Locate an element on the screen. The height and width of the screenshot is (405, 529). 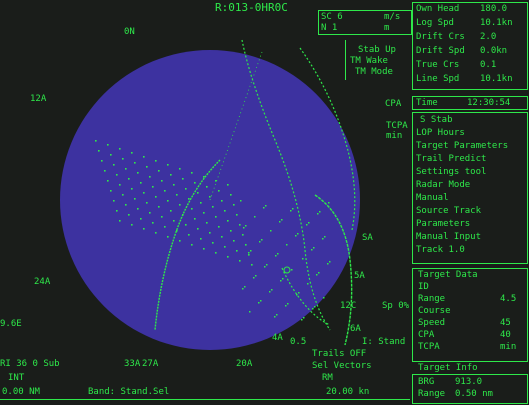
target-info-title: Target Info is located at coordinates (448, 368).